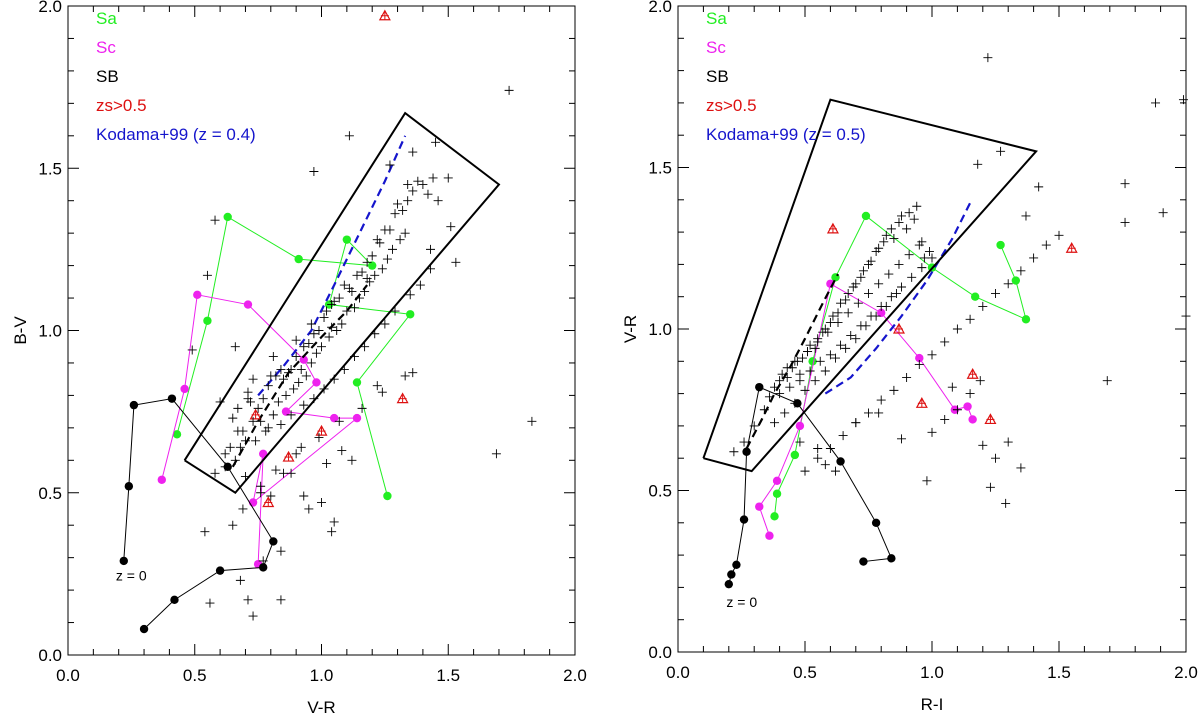  I want to click on series-track, so click(293, 356).